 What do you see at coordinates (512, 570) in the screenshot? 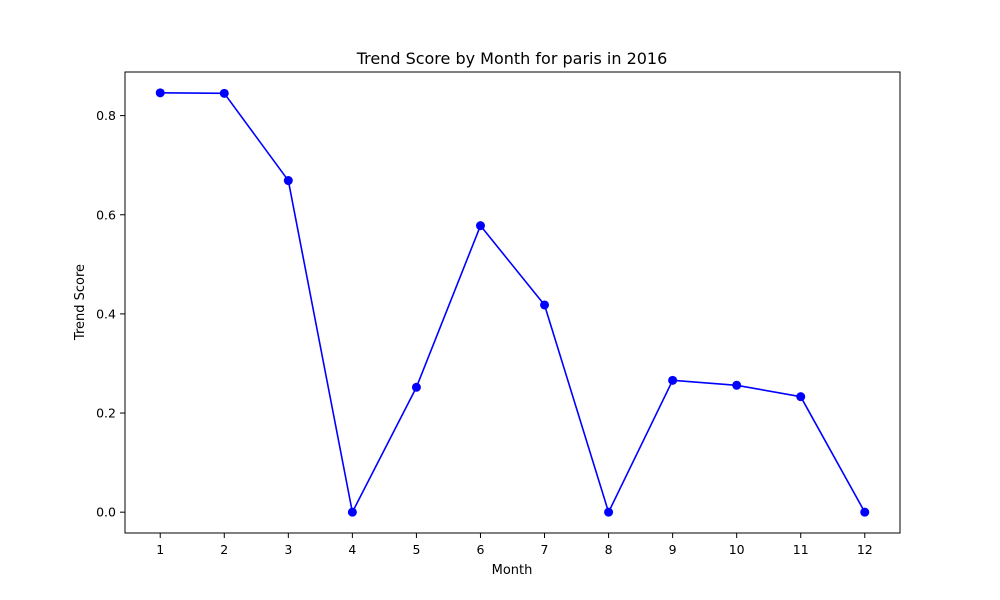
I see `x-axis-label: Month` at bounding box center [512, 570].